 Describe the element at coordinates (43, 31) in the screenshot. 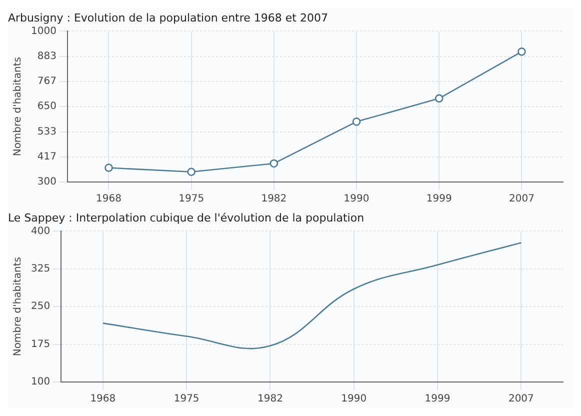

I see `y-tick-label: 1000` at that location.